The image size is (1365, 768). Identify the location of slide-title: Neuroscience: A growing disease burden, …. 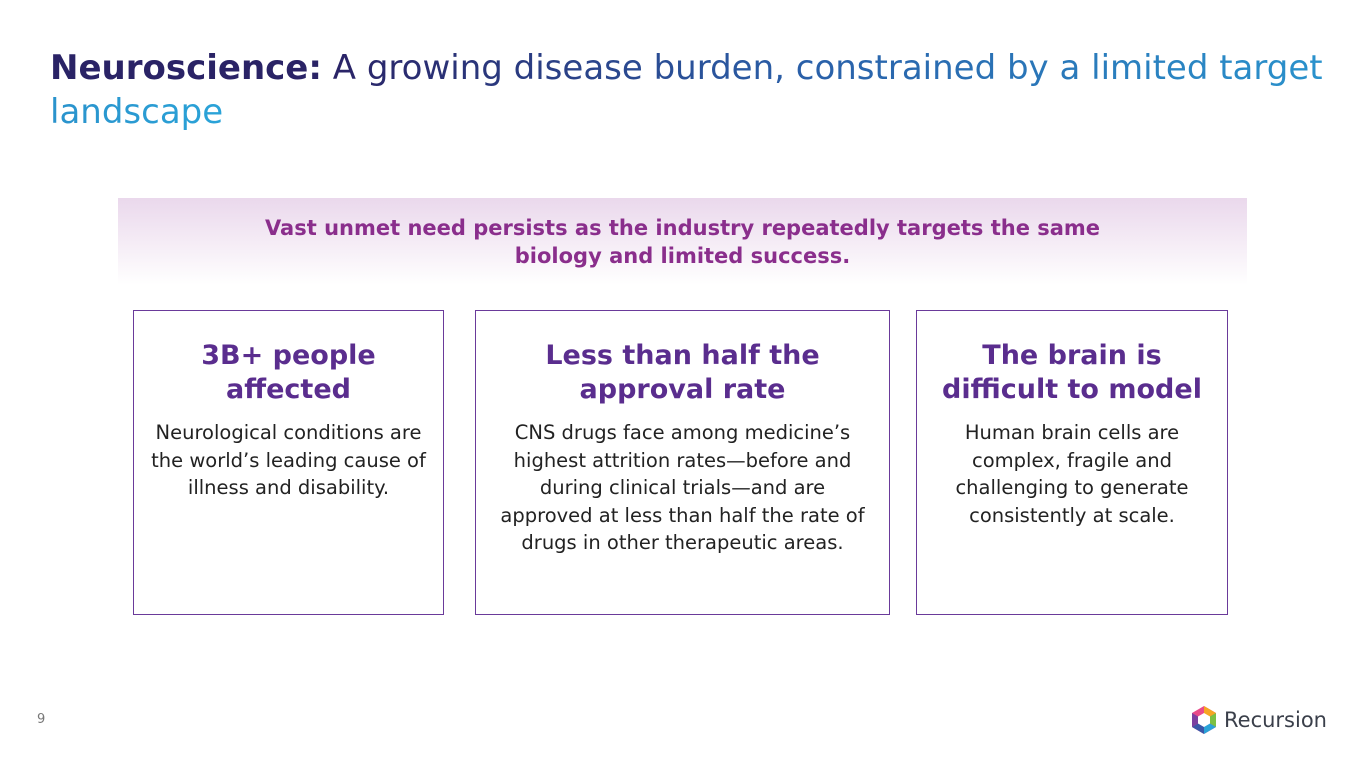
(690, 90).